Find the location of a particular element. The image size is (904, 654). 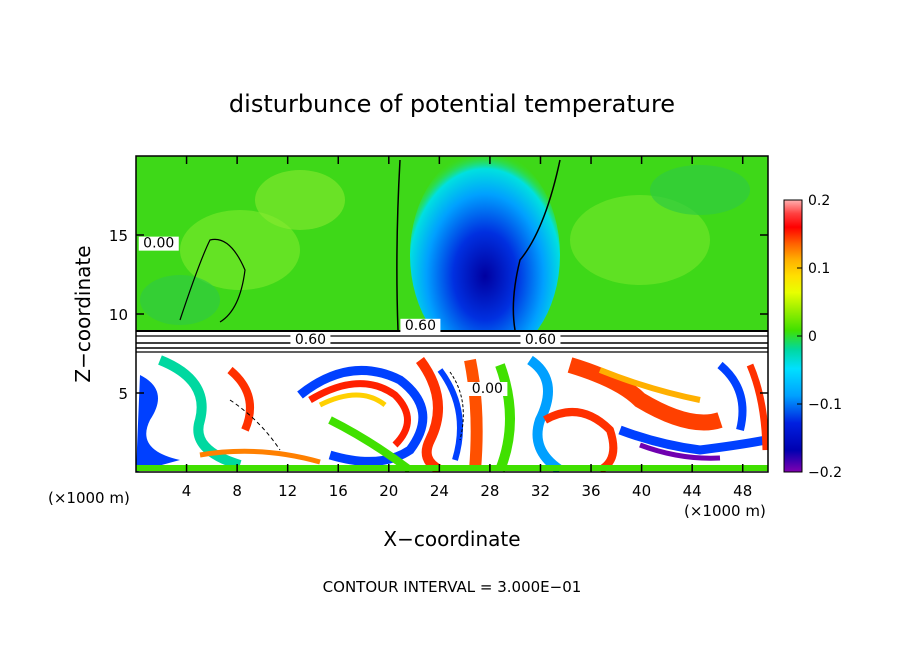

x-tick-label: 16 is located at coordinates (338, 491).